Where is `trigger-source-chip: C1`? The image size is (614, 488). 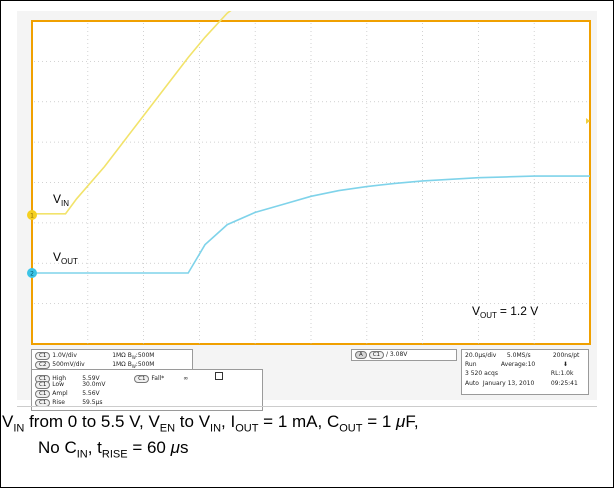 trigger-source-chip: C1 is located at coordinates (376, 355).